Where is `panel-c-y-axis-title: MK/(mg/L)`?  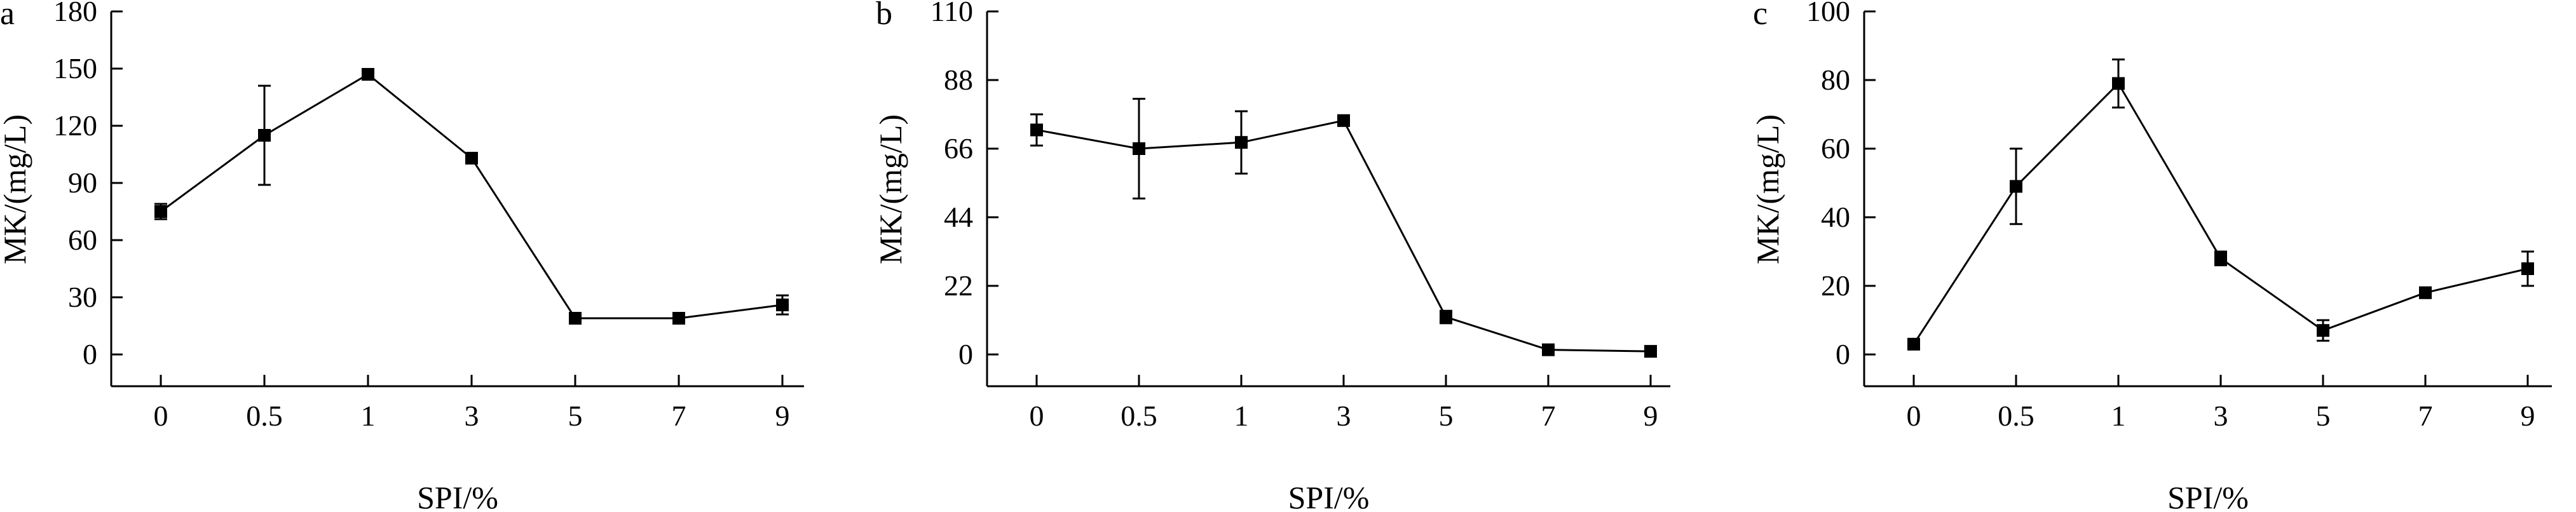 panel-c-y-axis-title: MK/(mg/L) is located at coordinates (1767, 189).